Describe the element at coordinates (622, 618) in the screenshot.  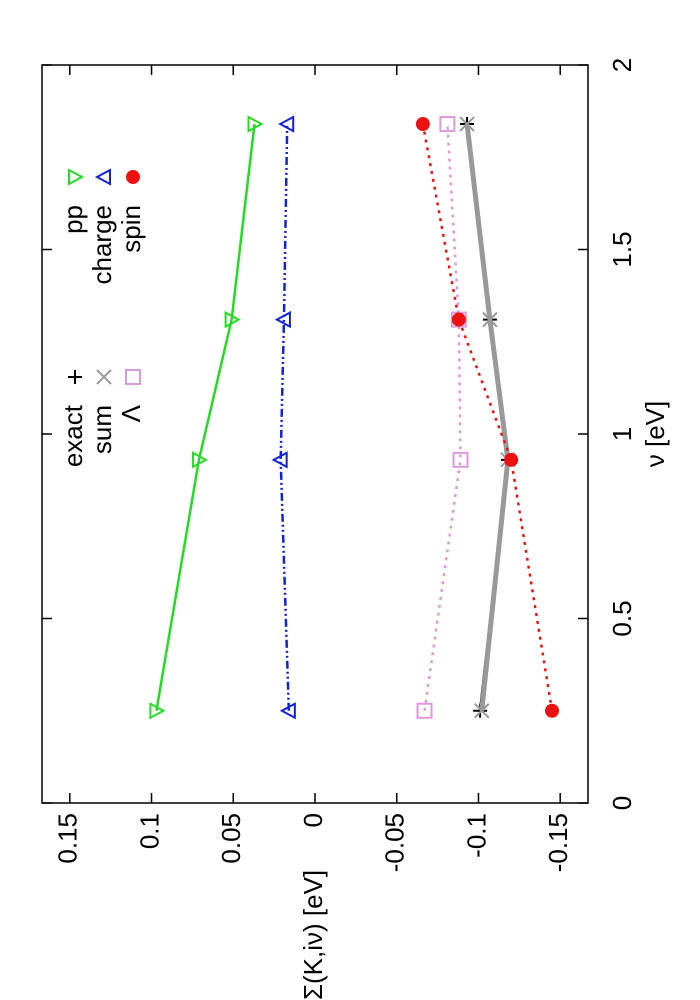
I see `x-tick-label: 0.5` at that location.